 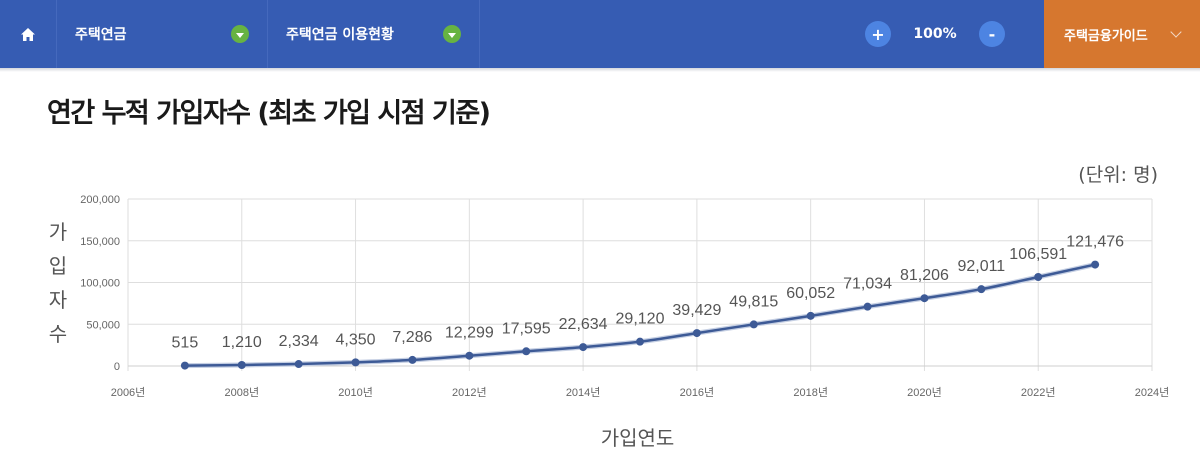 I want to click on menu-dropdown-usage-status: 주택연금 이용현황, so click(x=374, y=34).